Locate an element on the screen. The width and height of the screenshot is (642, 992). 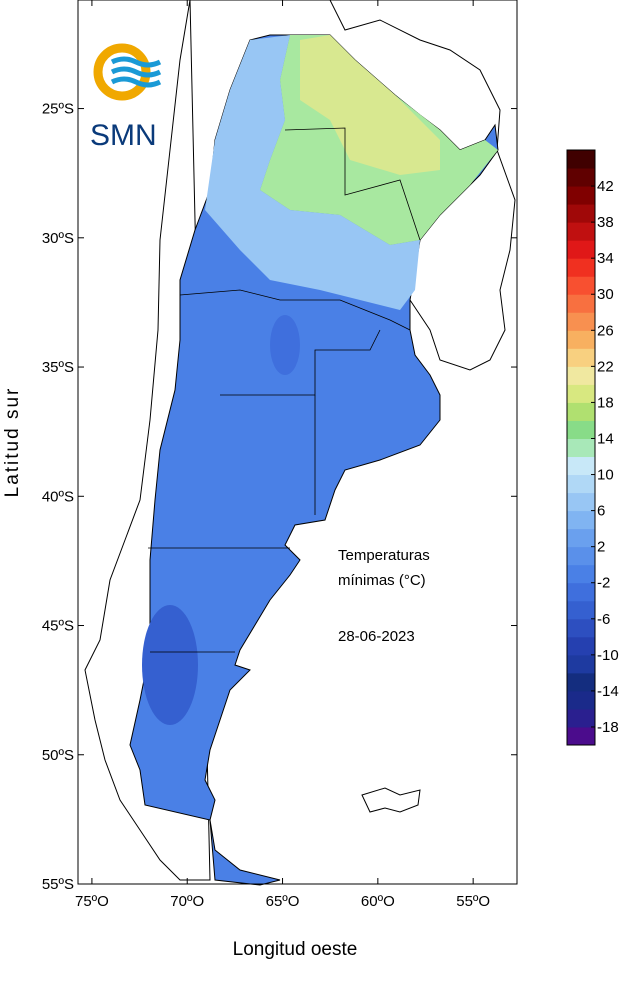
legend-tick-label: 14 is located at coordinates (605, 438).